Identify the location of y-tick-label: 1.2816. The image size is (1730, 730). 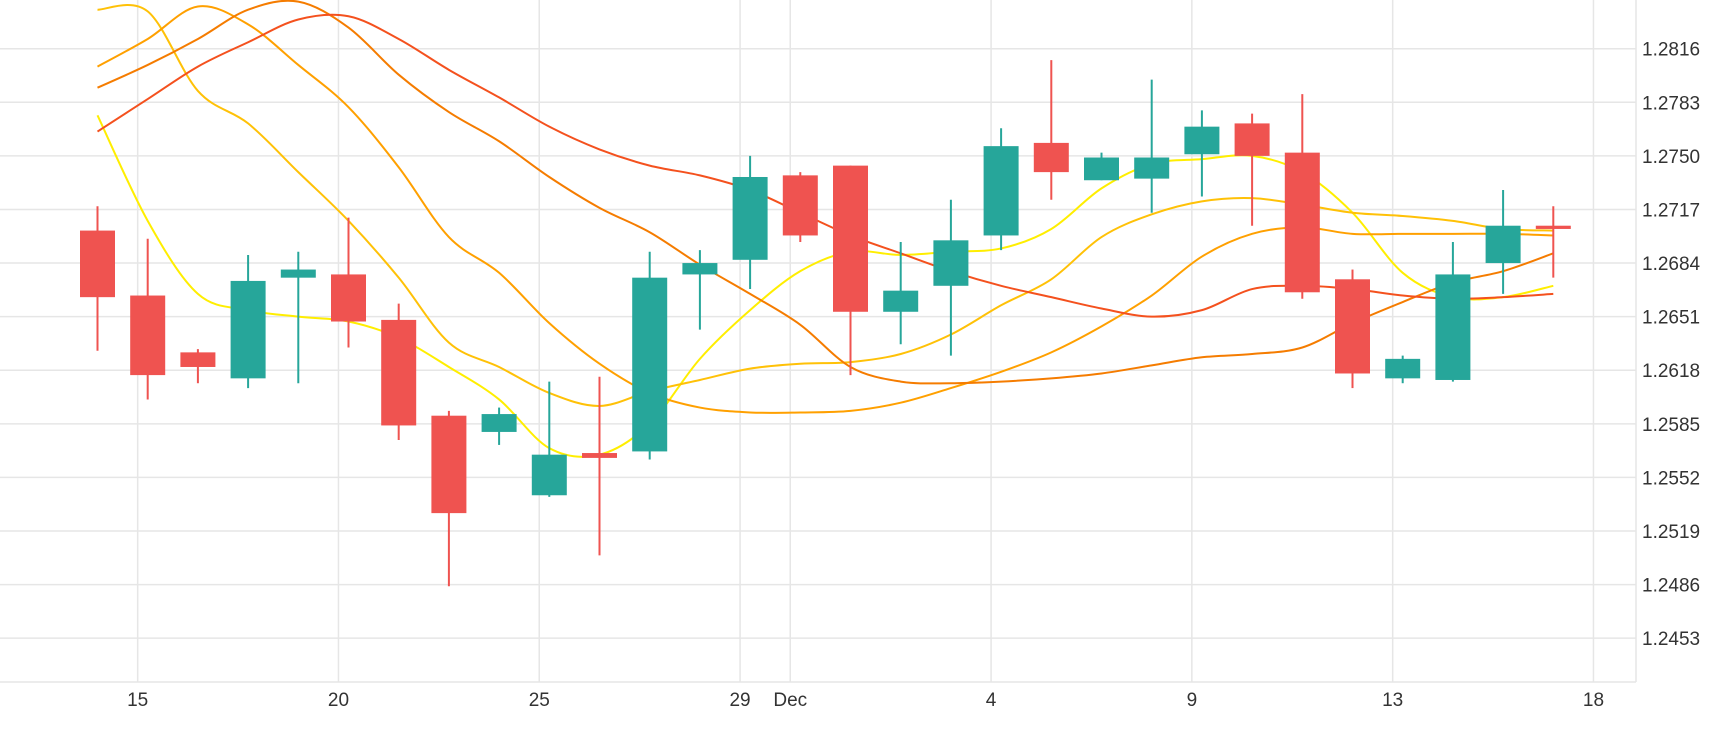
(1671, 50).